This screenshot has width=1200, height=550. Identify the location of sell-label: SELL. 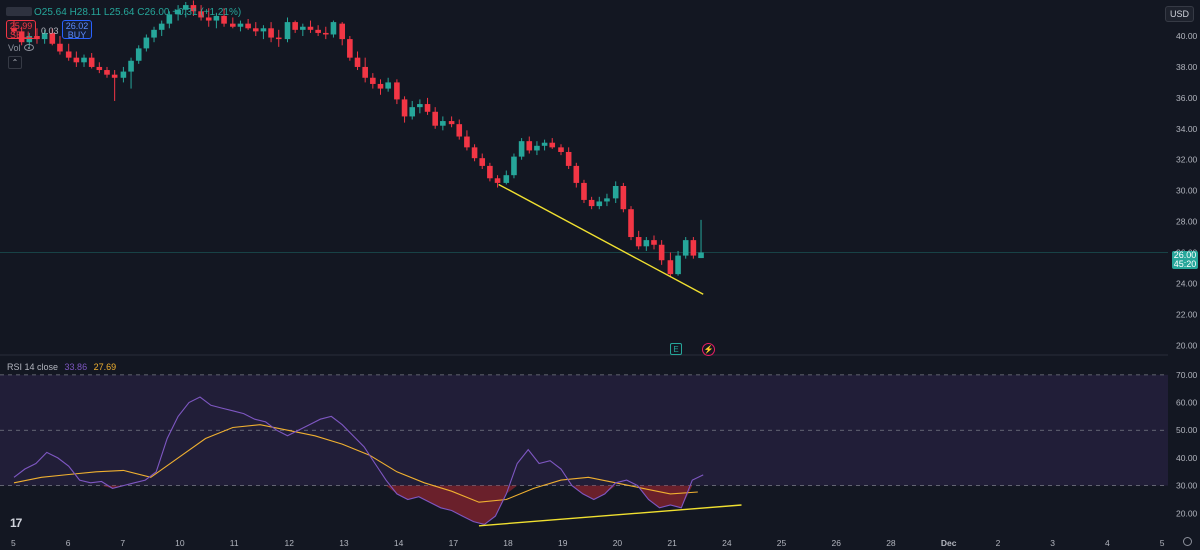
(21, 35).